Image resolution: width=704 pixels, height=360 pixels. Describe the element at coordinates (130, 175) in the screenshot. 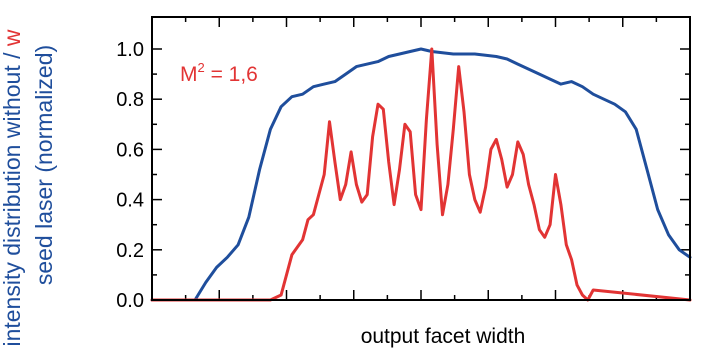

I see `y-tick-labels: 0.0 0.2 0.4 0.6 0.8 1.0` at that location.